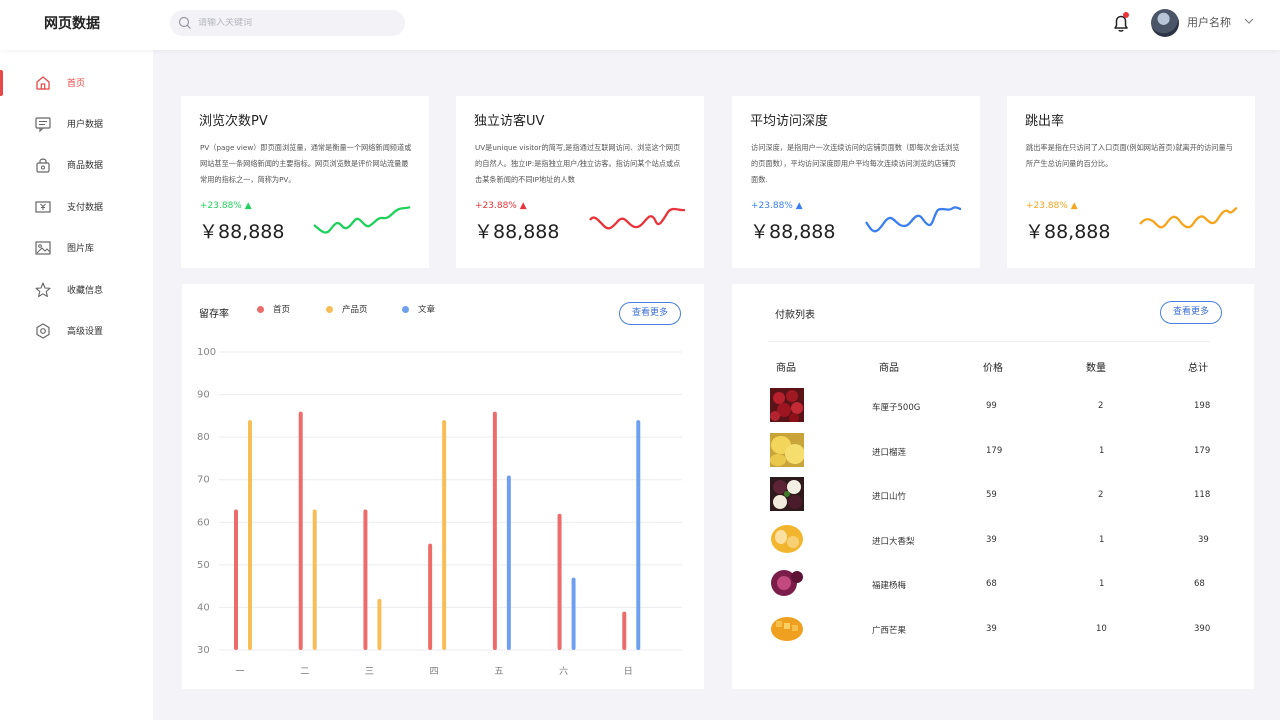 Image resolution: width=1280 pixels, height=720 pixels. Describe the element at coordinates (76, 124) in the screenshot. I see `sidebar-item-users: 用户数据` at that location.